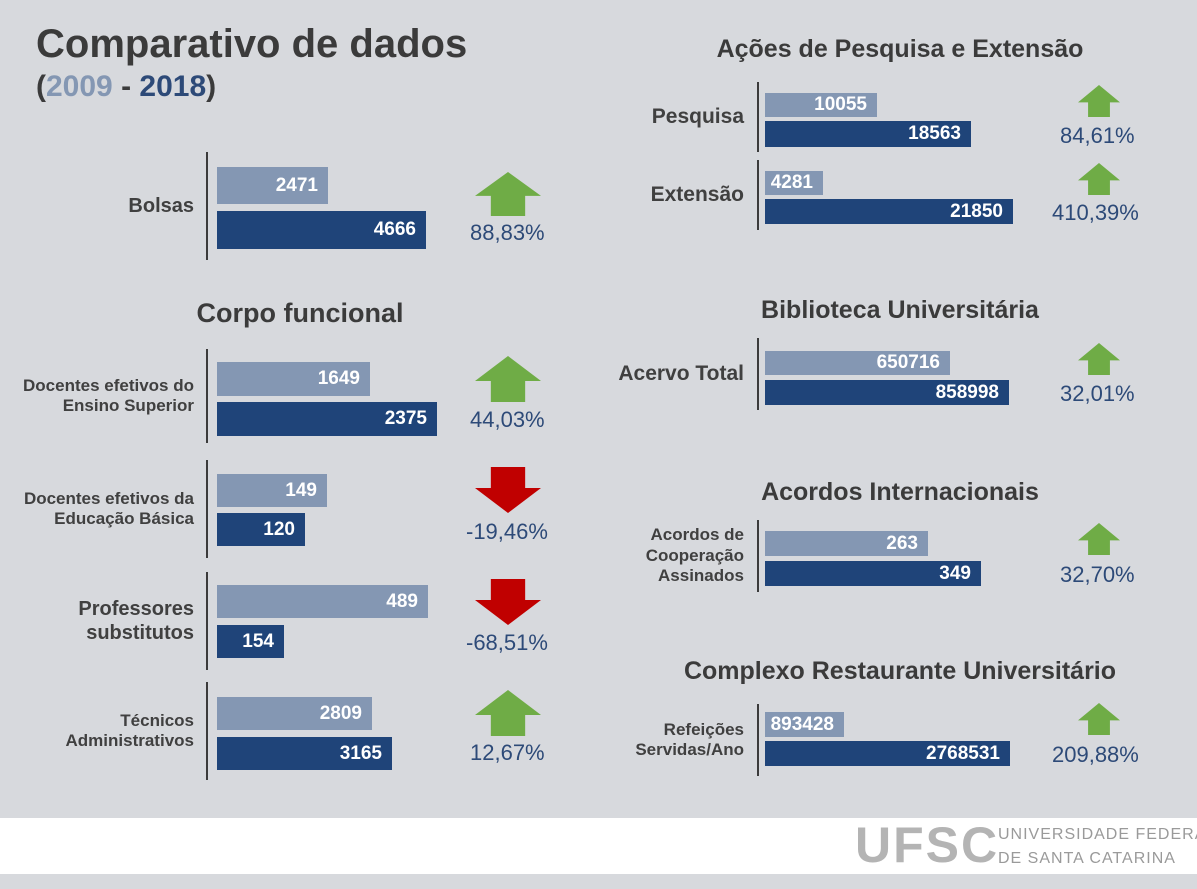 This screenshot has width=1197, height=889. What do you see at coordinates (697, 116) in the screenshot?
I see `row-label-pesquisa: Pesquisa` at bounding box center [697, 116].